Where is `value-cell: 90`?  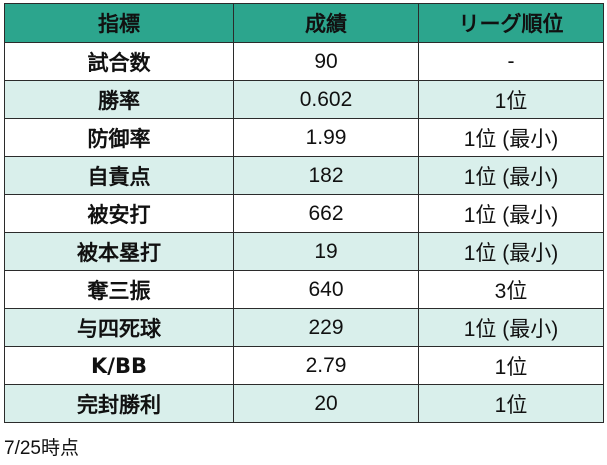
value-cell: 90 is located at coordinates (326, 61).